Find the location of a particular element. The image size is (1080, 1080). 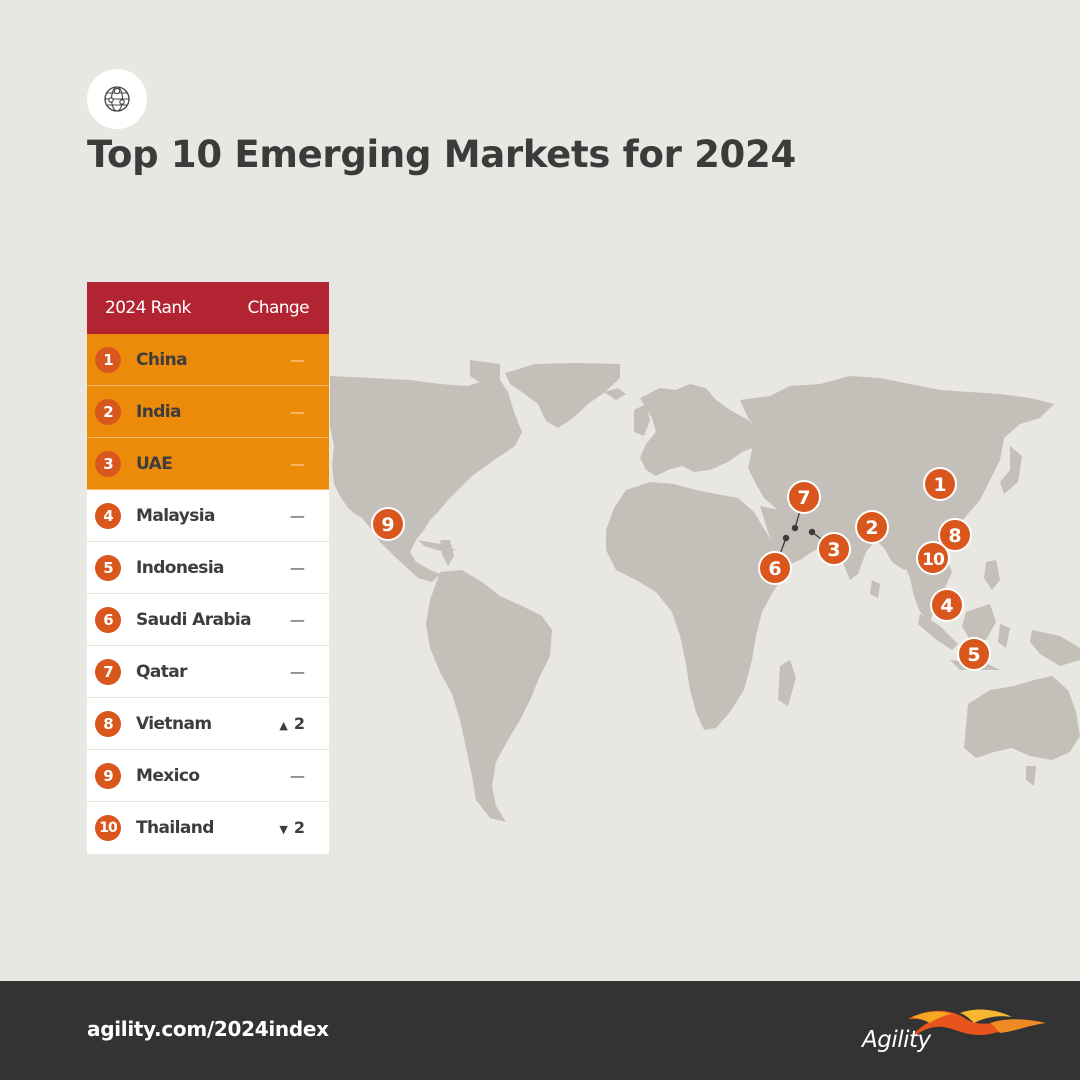

map-marker-india: 2 is located at coordinates (872, 527).